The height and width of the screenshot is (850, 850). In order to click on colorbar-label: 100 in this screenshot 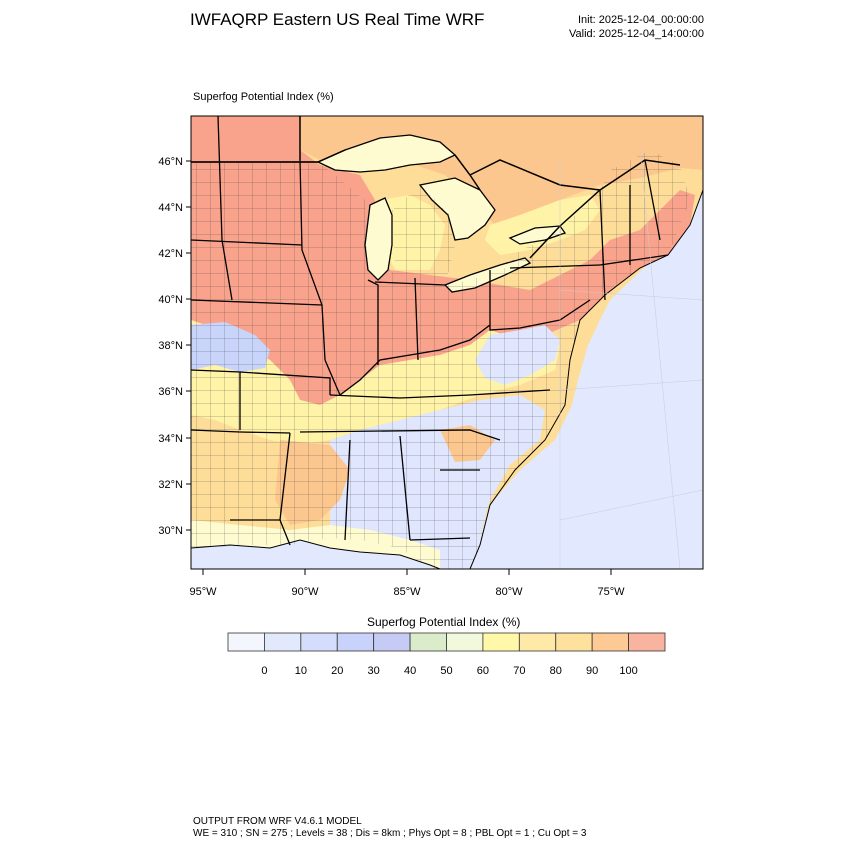, I will do `click(628, 671)`.